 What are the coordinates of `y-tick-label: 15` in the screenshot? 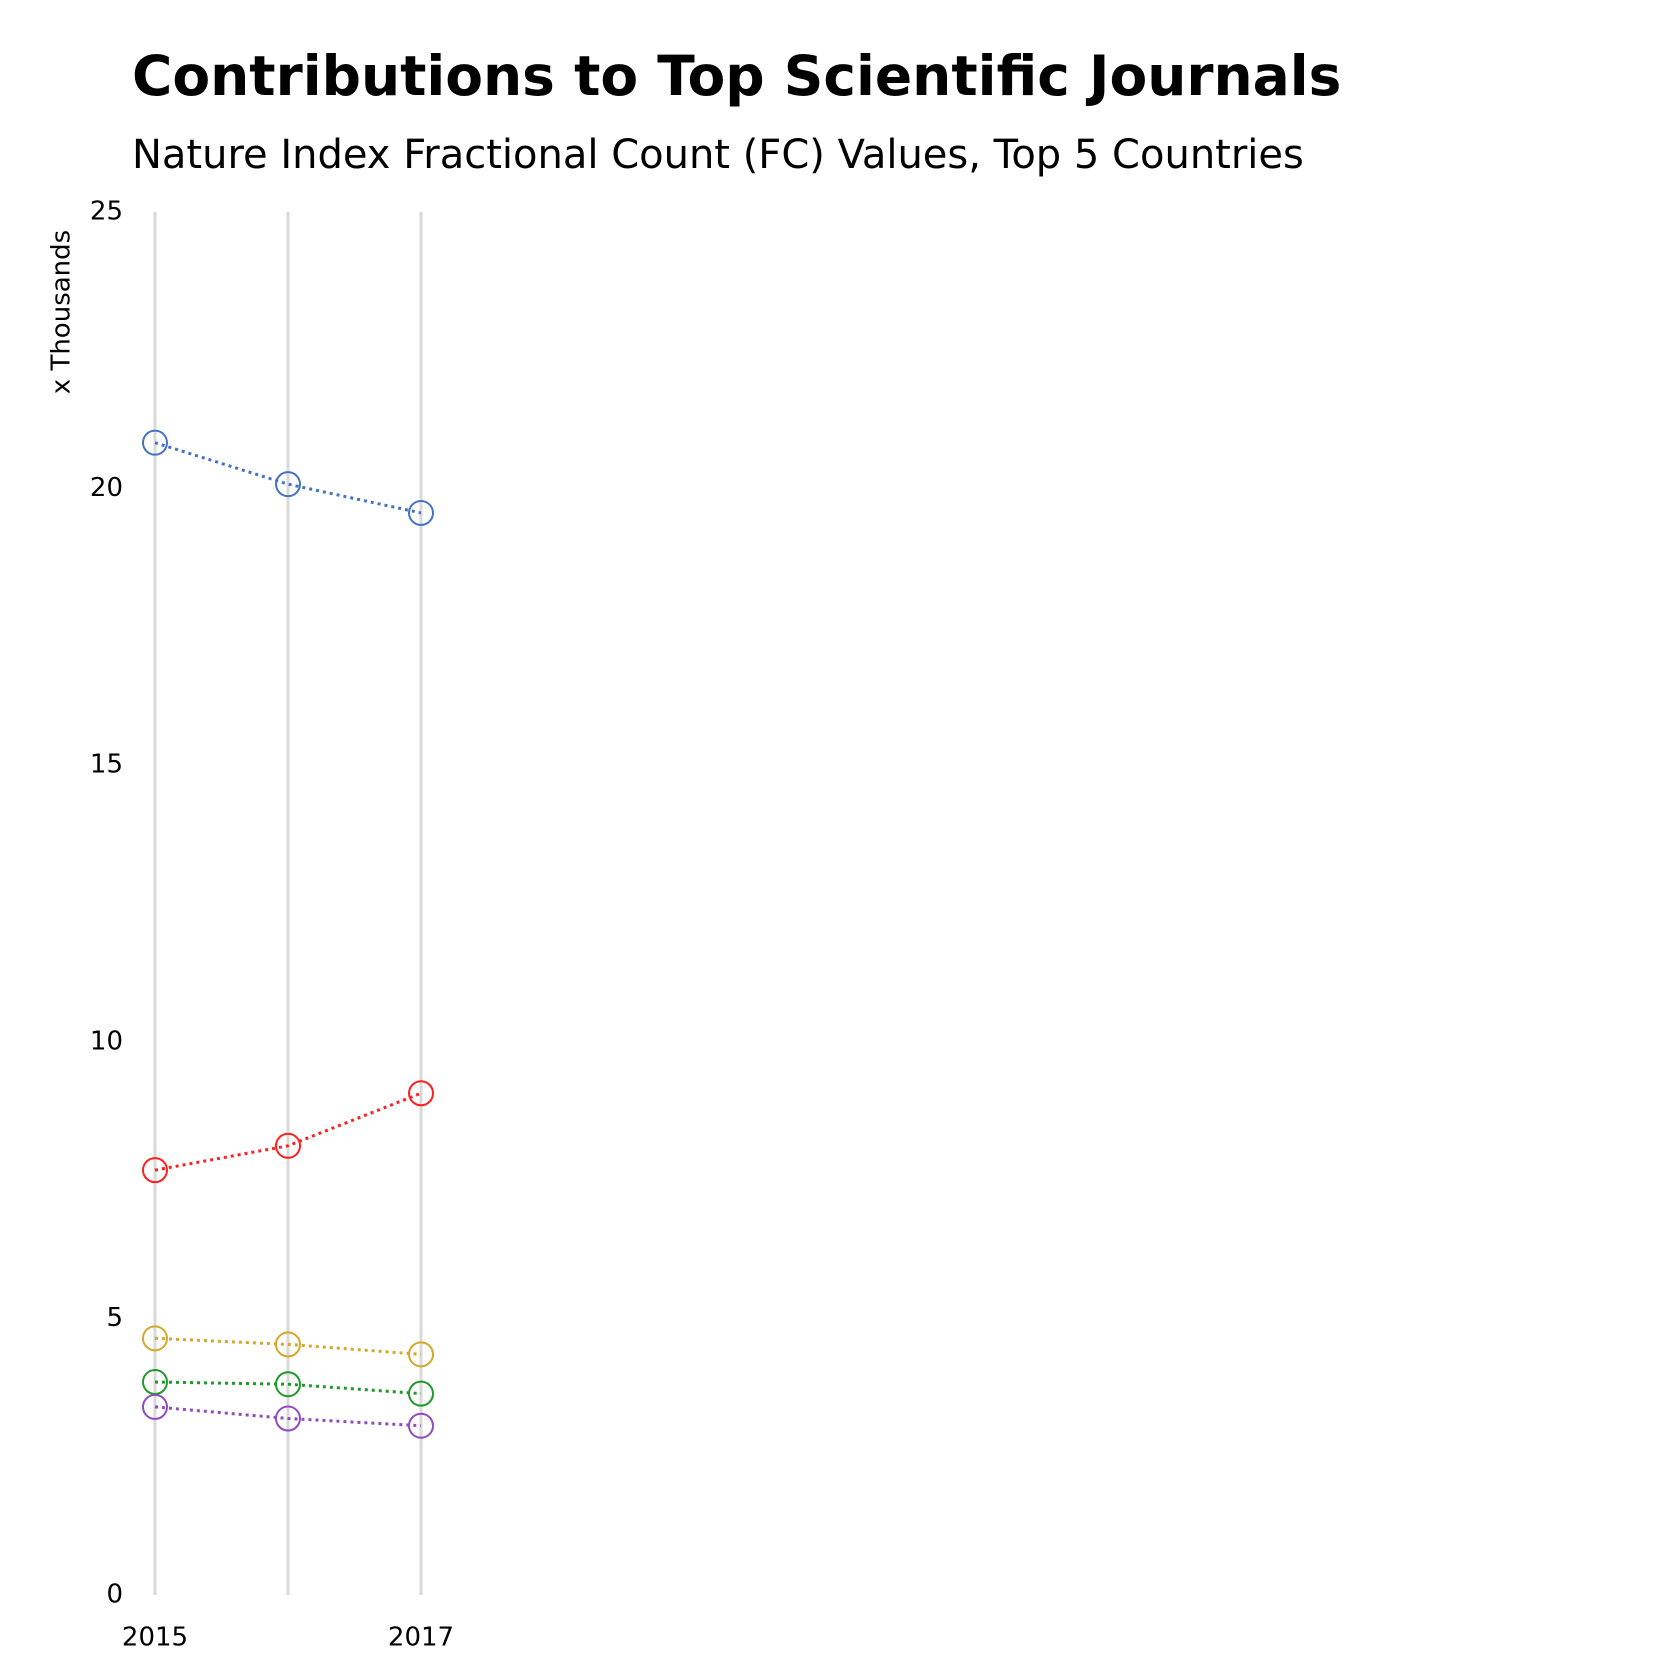 It's located at (106, 765).